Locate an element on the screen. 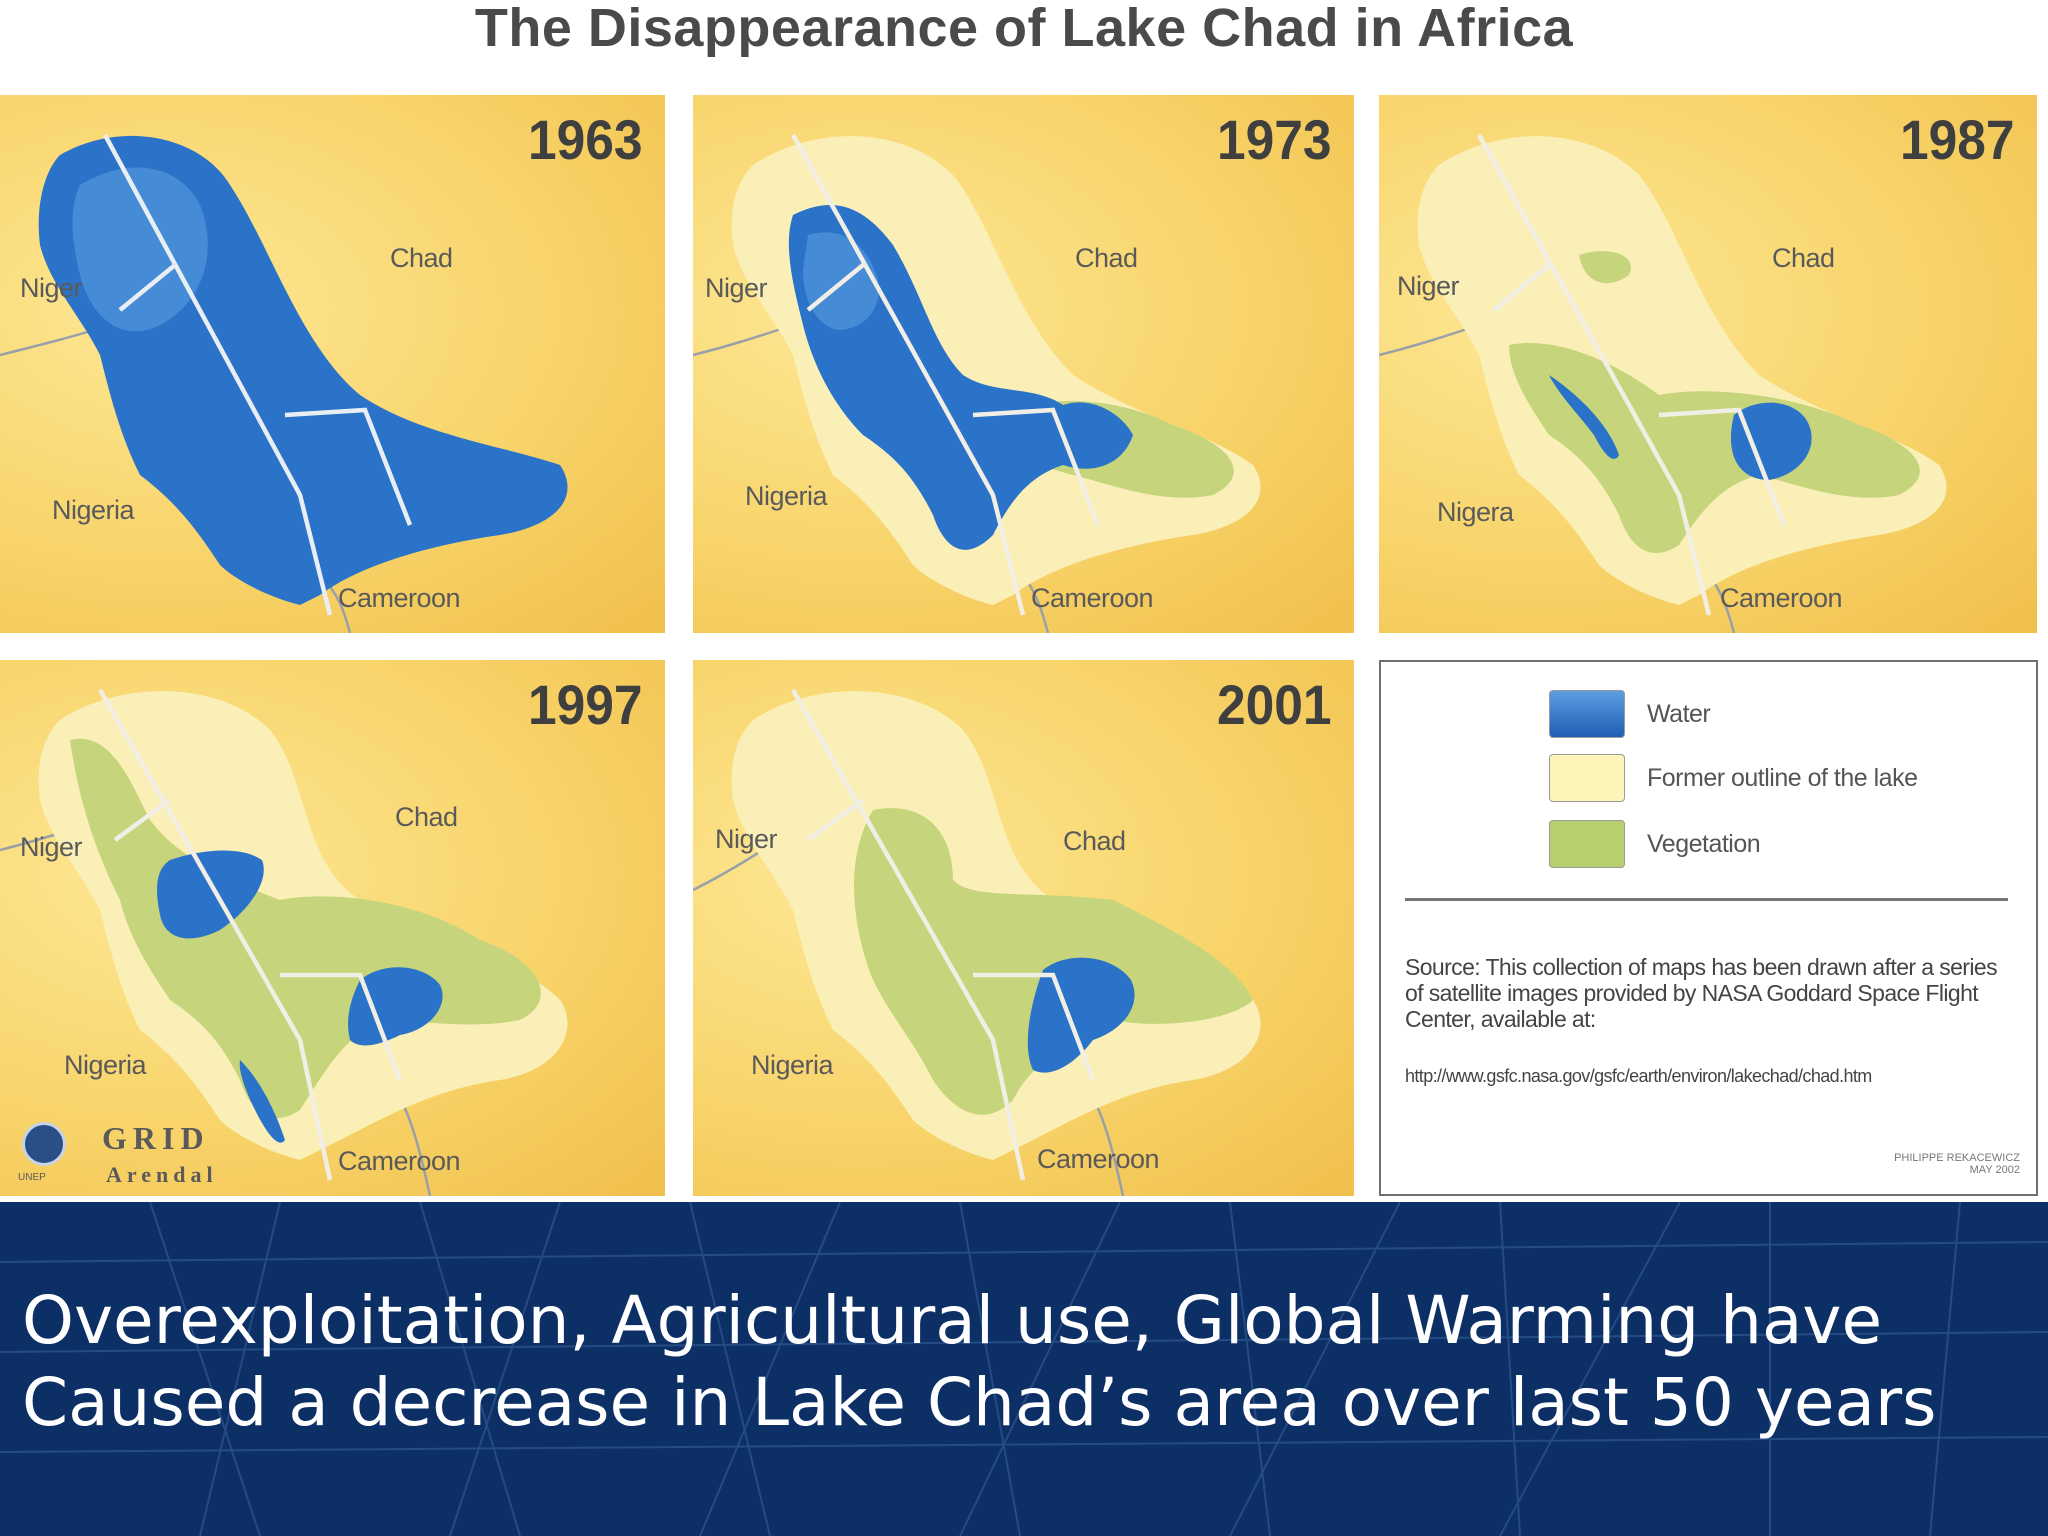 Image resolution: width=2048 pixels, height=1536 pixels. legend-label-vegetation: Vegetation is located at coordinates (1704, 844).